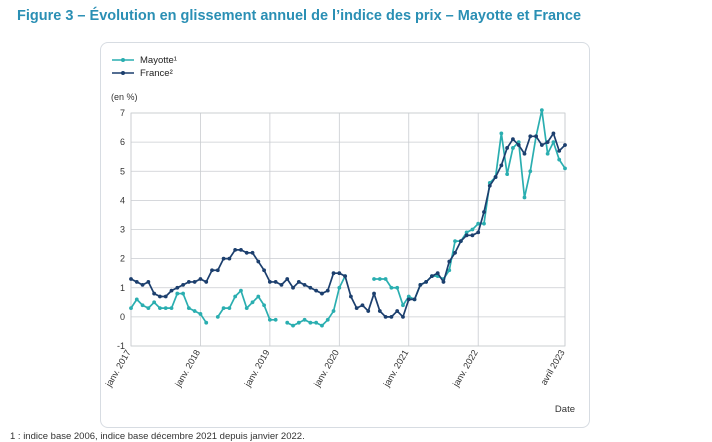 The width and height of the screenshot is (712, 442). Describe the element at coordinates (553, 367) in the screenshot. I see `x-tick-label: avril 2023` at that location.